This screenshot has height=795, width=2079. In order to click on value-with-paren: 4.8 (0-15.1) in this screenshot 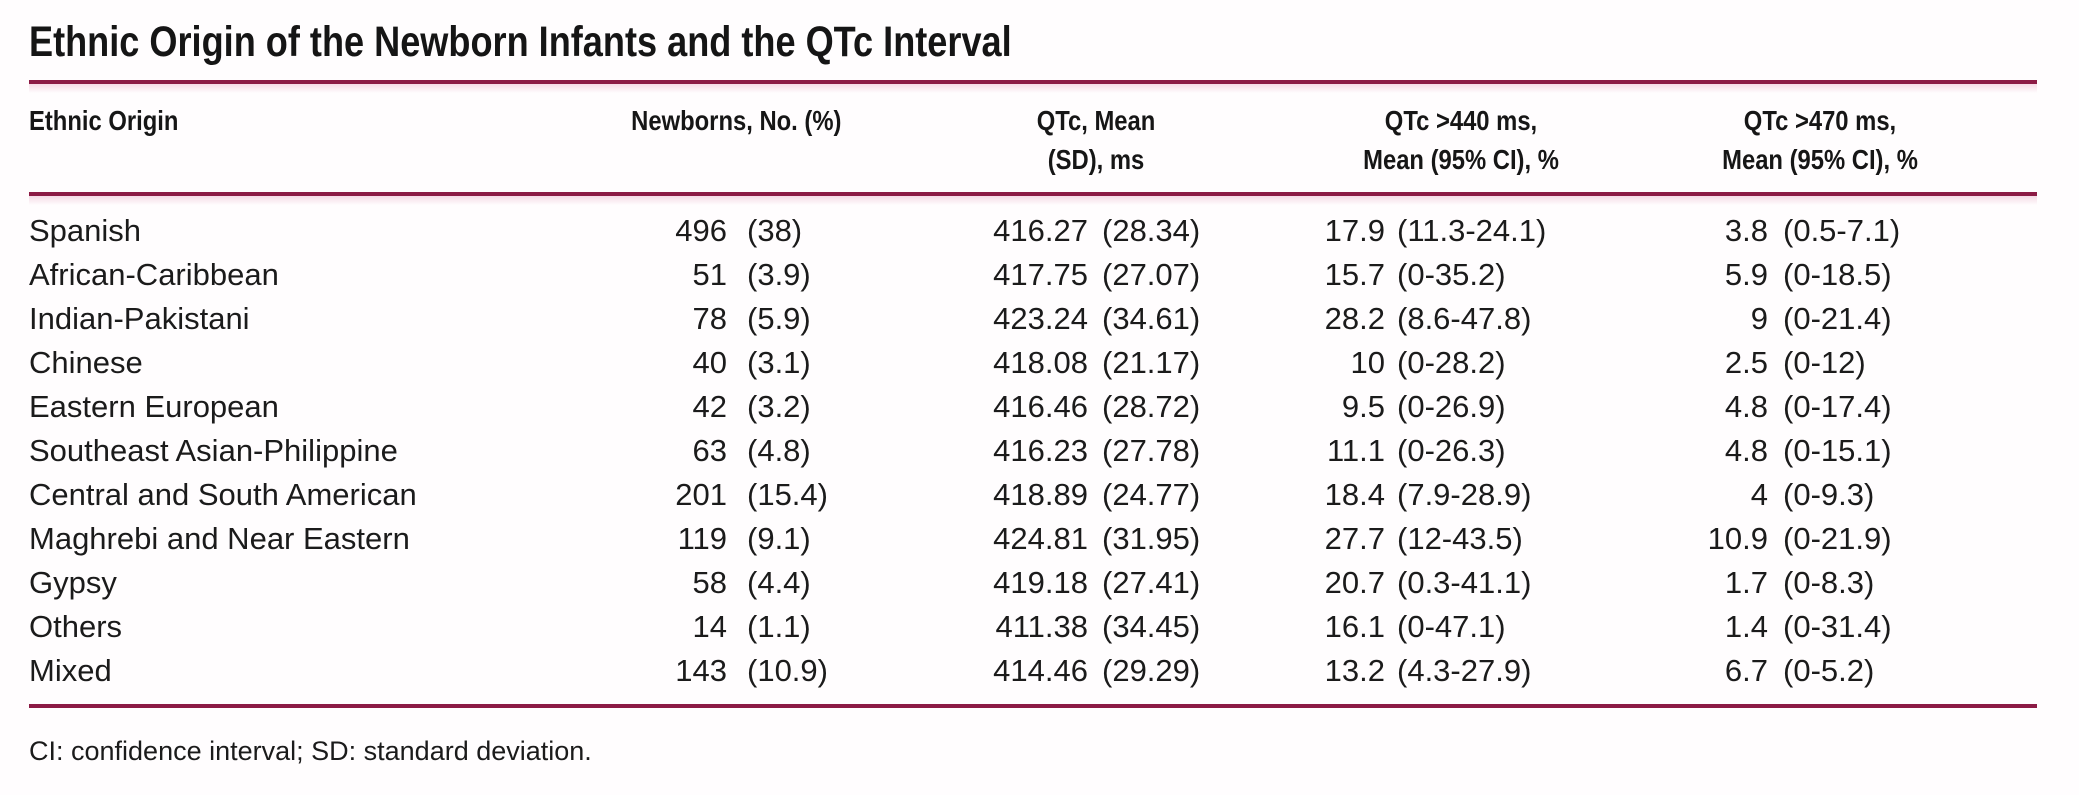, I will do `click(1853, 450)`.